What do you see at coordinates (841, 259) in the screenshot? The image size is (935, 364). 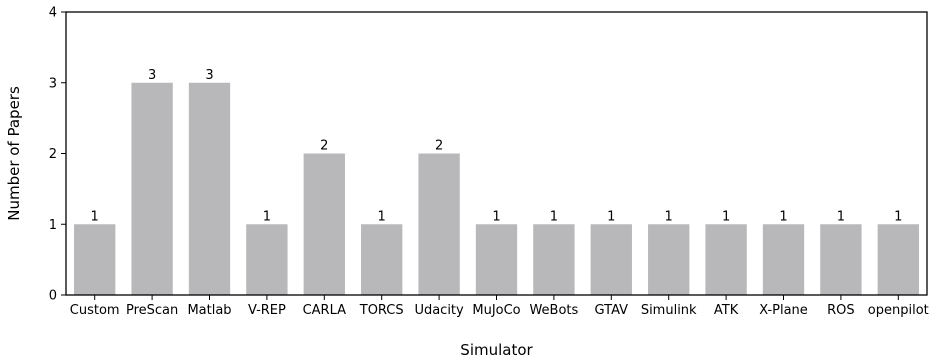 I see `bar-ros` at bounding box center [841, 259].